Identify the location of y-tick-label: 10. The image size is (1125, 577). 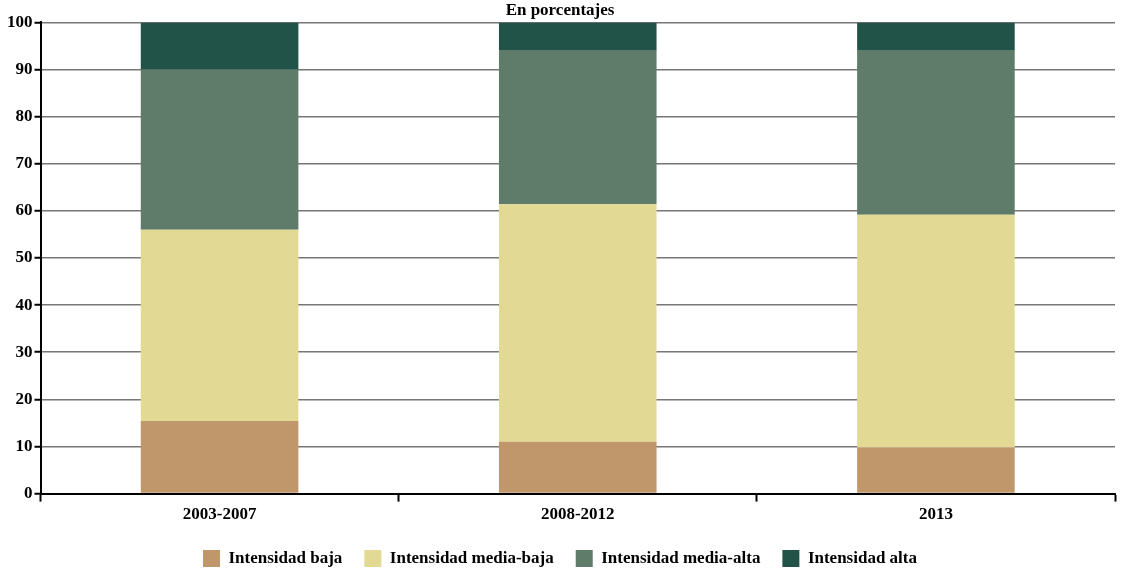
(24, 445).